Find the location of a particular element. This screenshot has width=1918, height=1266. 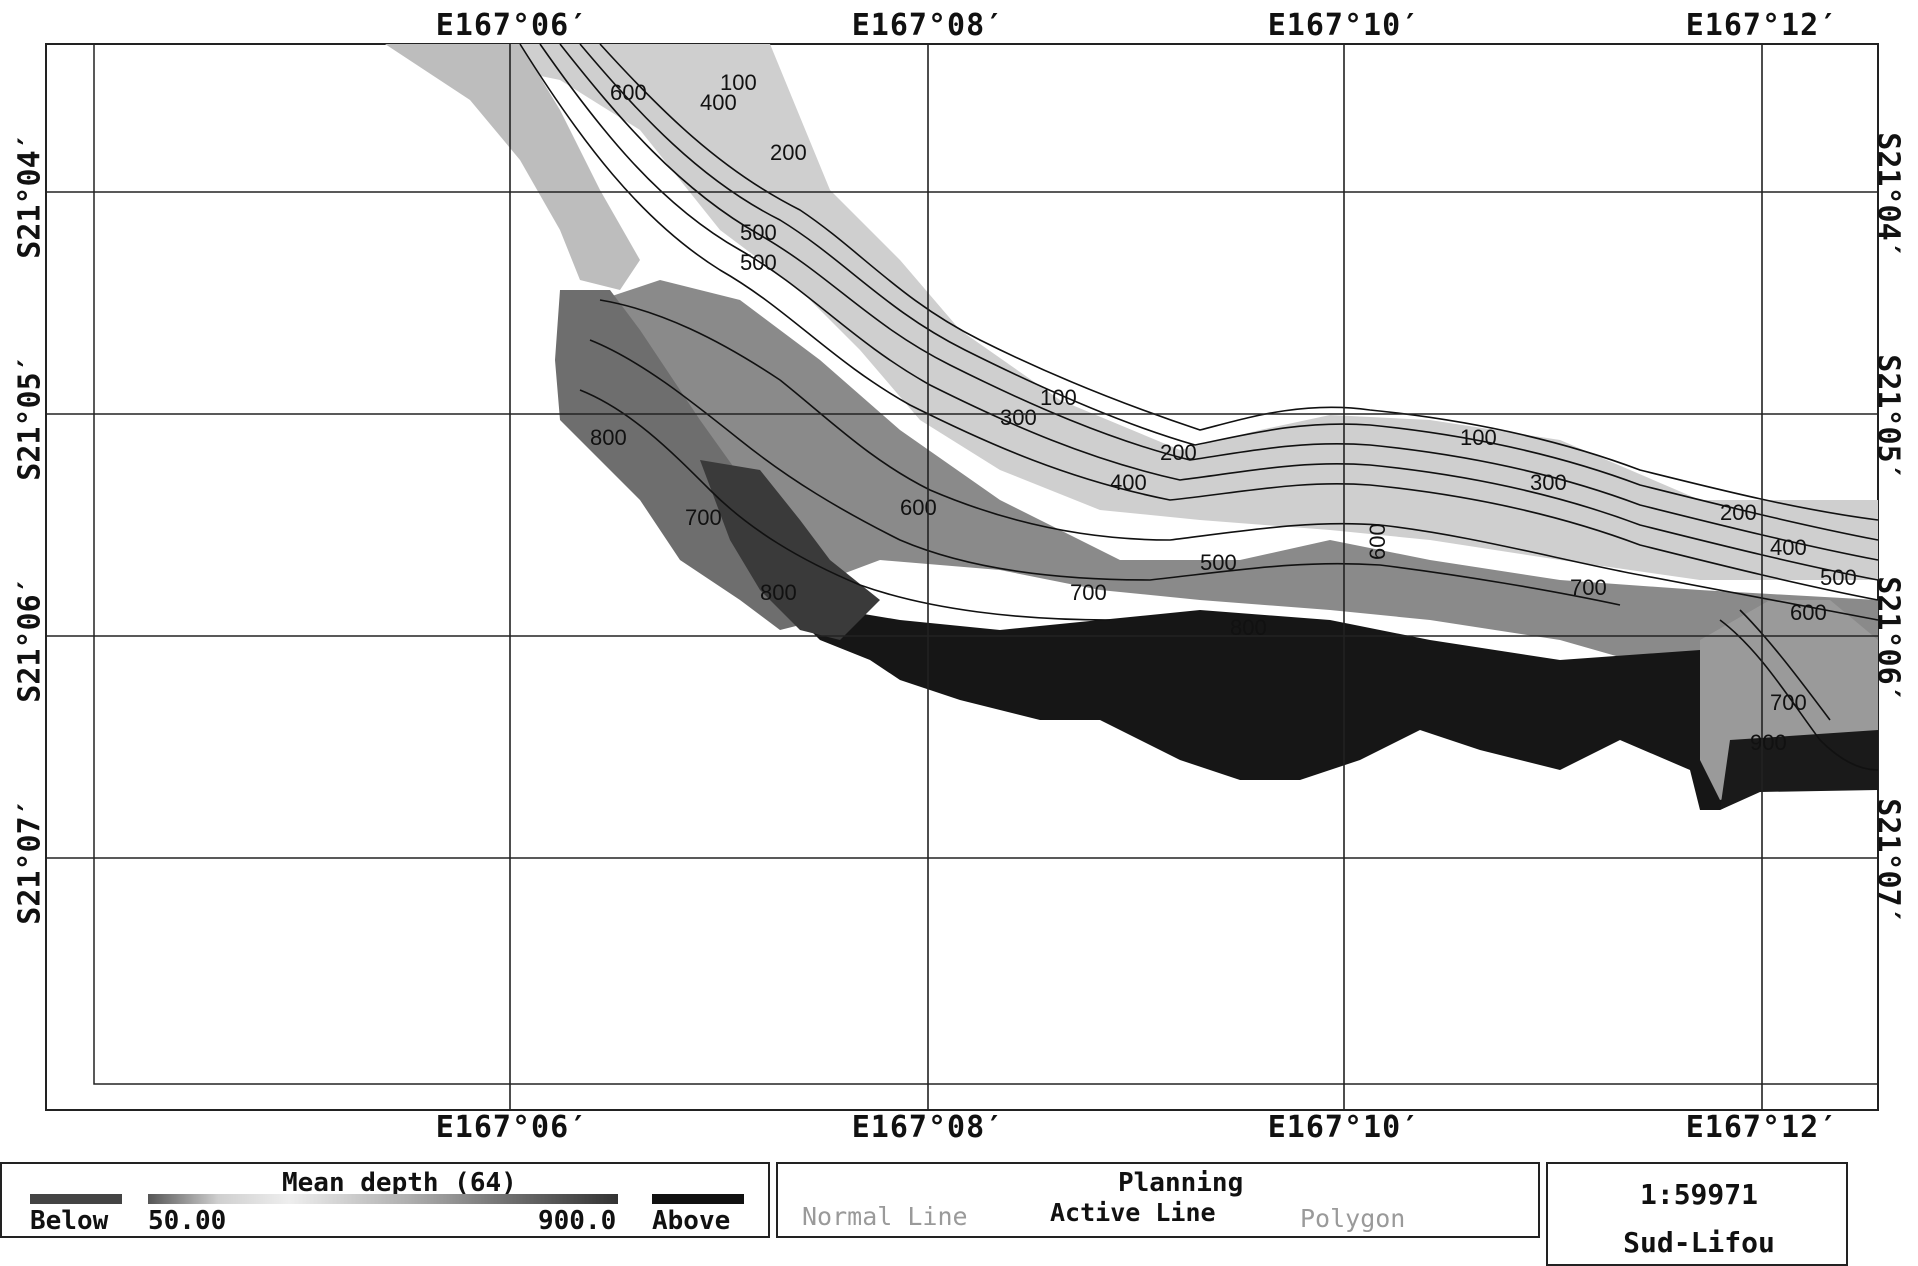

legend-below-swatch is located at coordinates (76, 1199).